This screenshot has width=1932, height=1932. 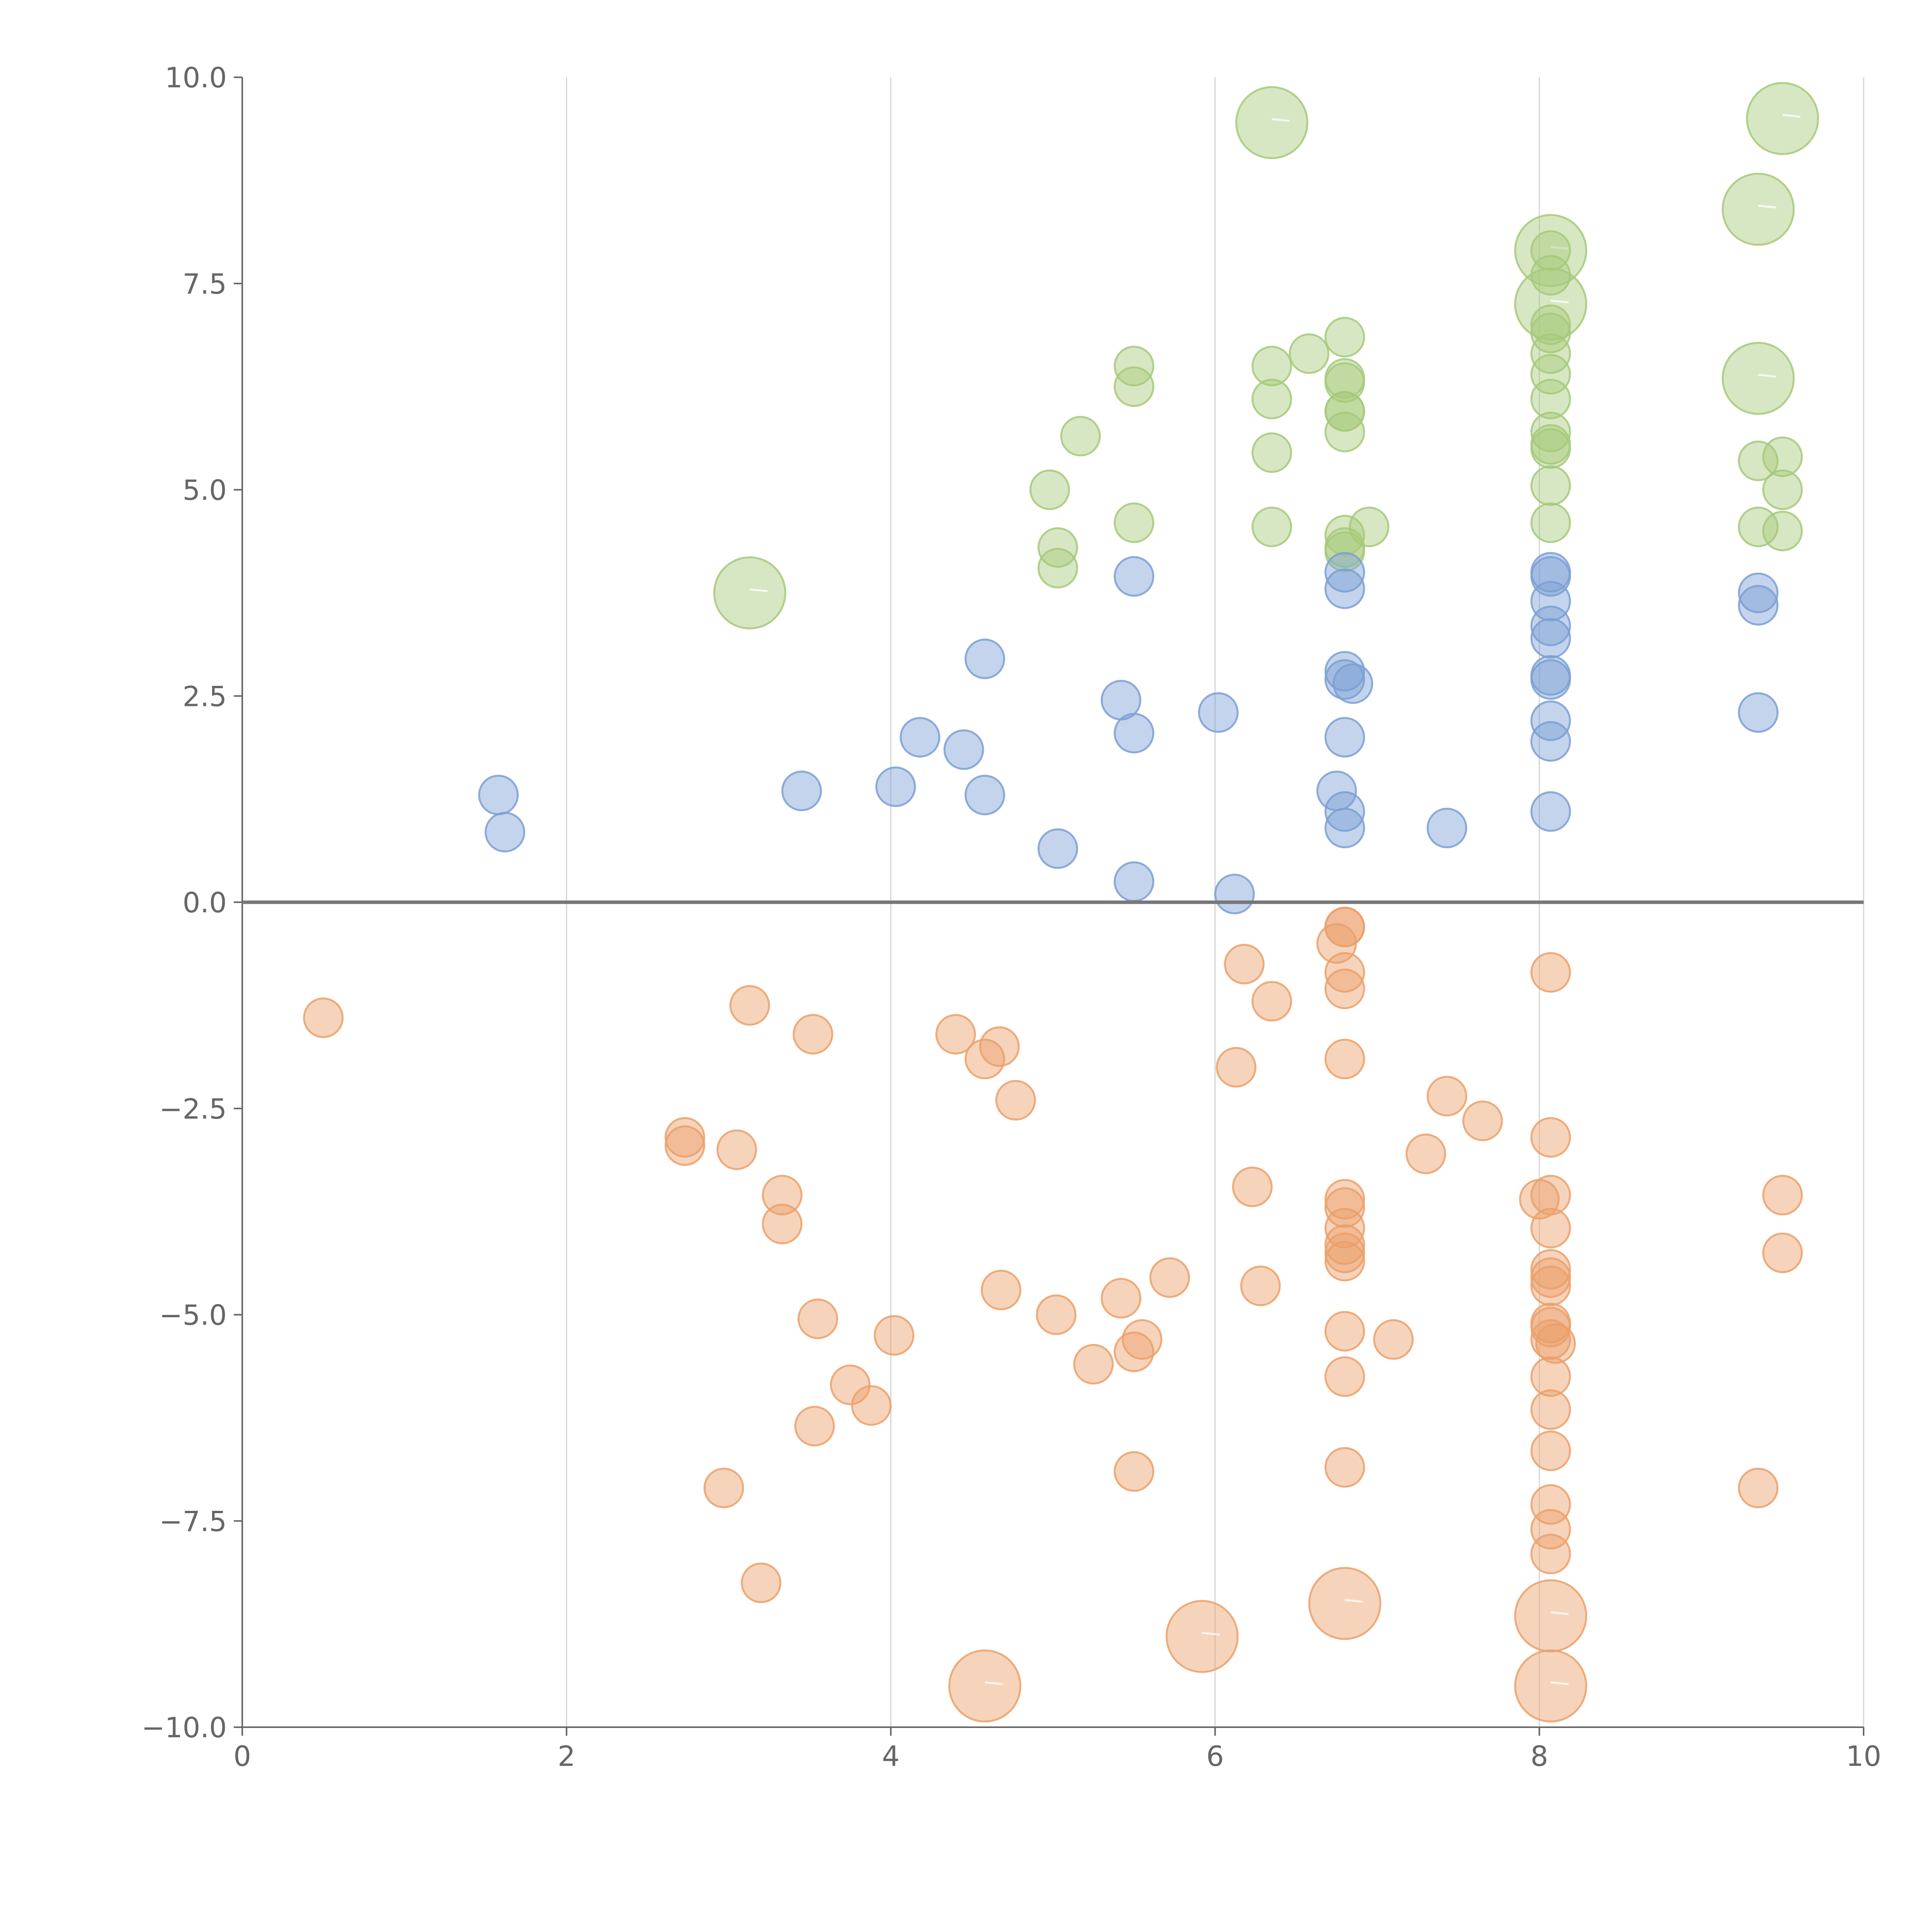 I want to click on y-tick-label: 7.5, so click(x=205, y=284).